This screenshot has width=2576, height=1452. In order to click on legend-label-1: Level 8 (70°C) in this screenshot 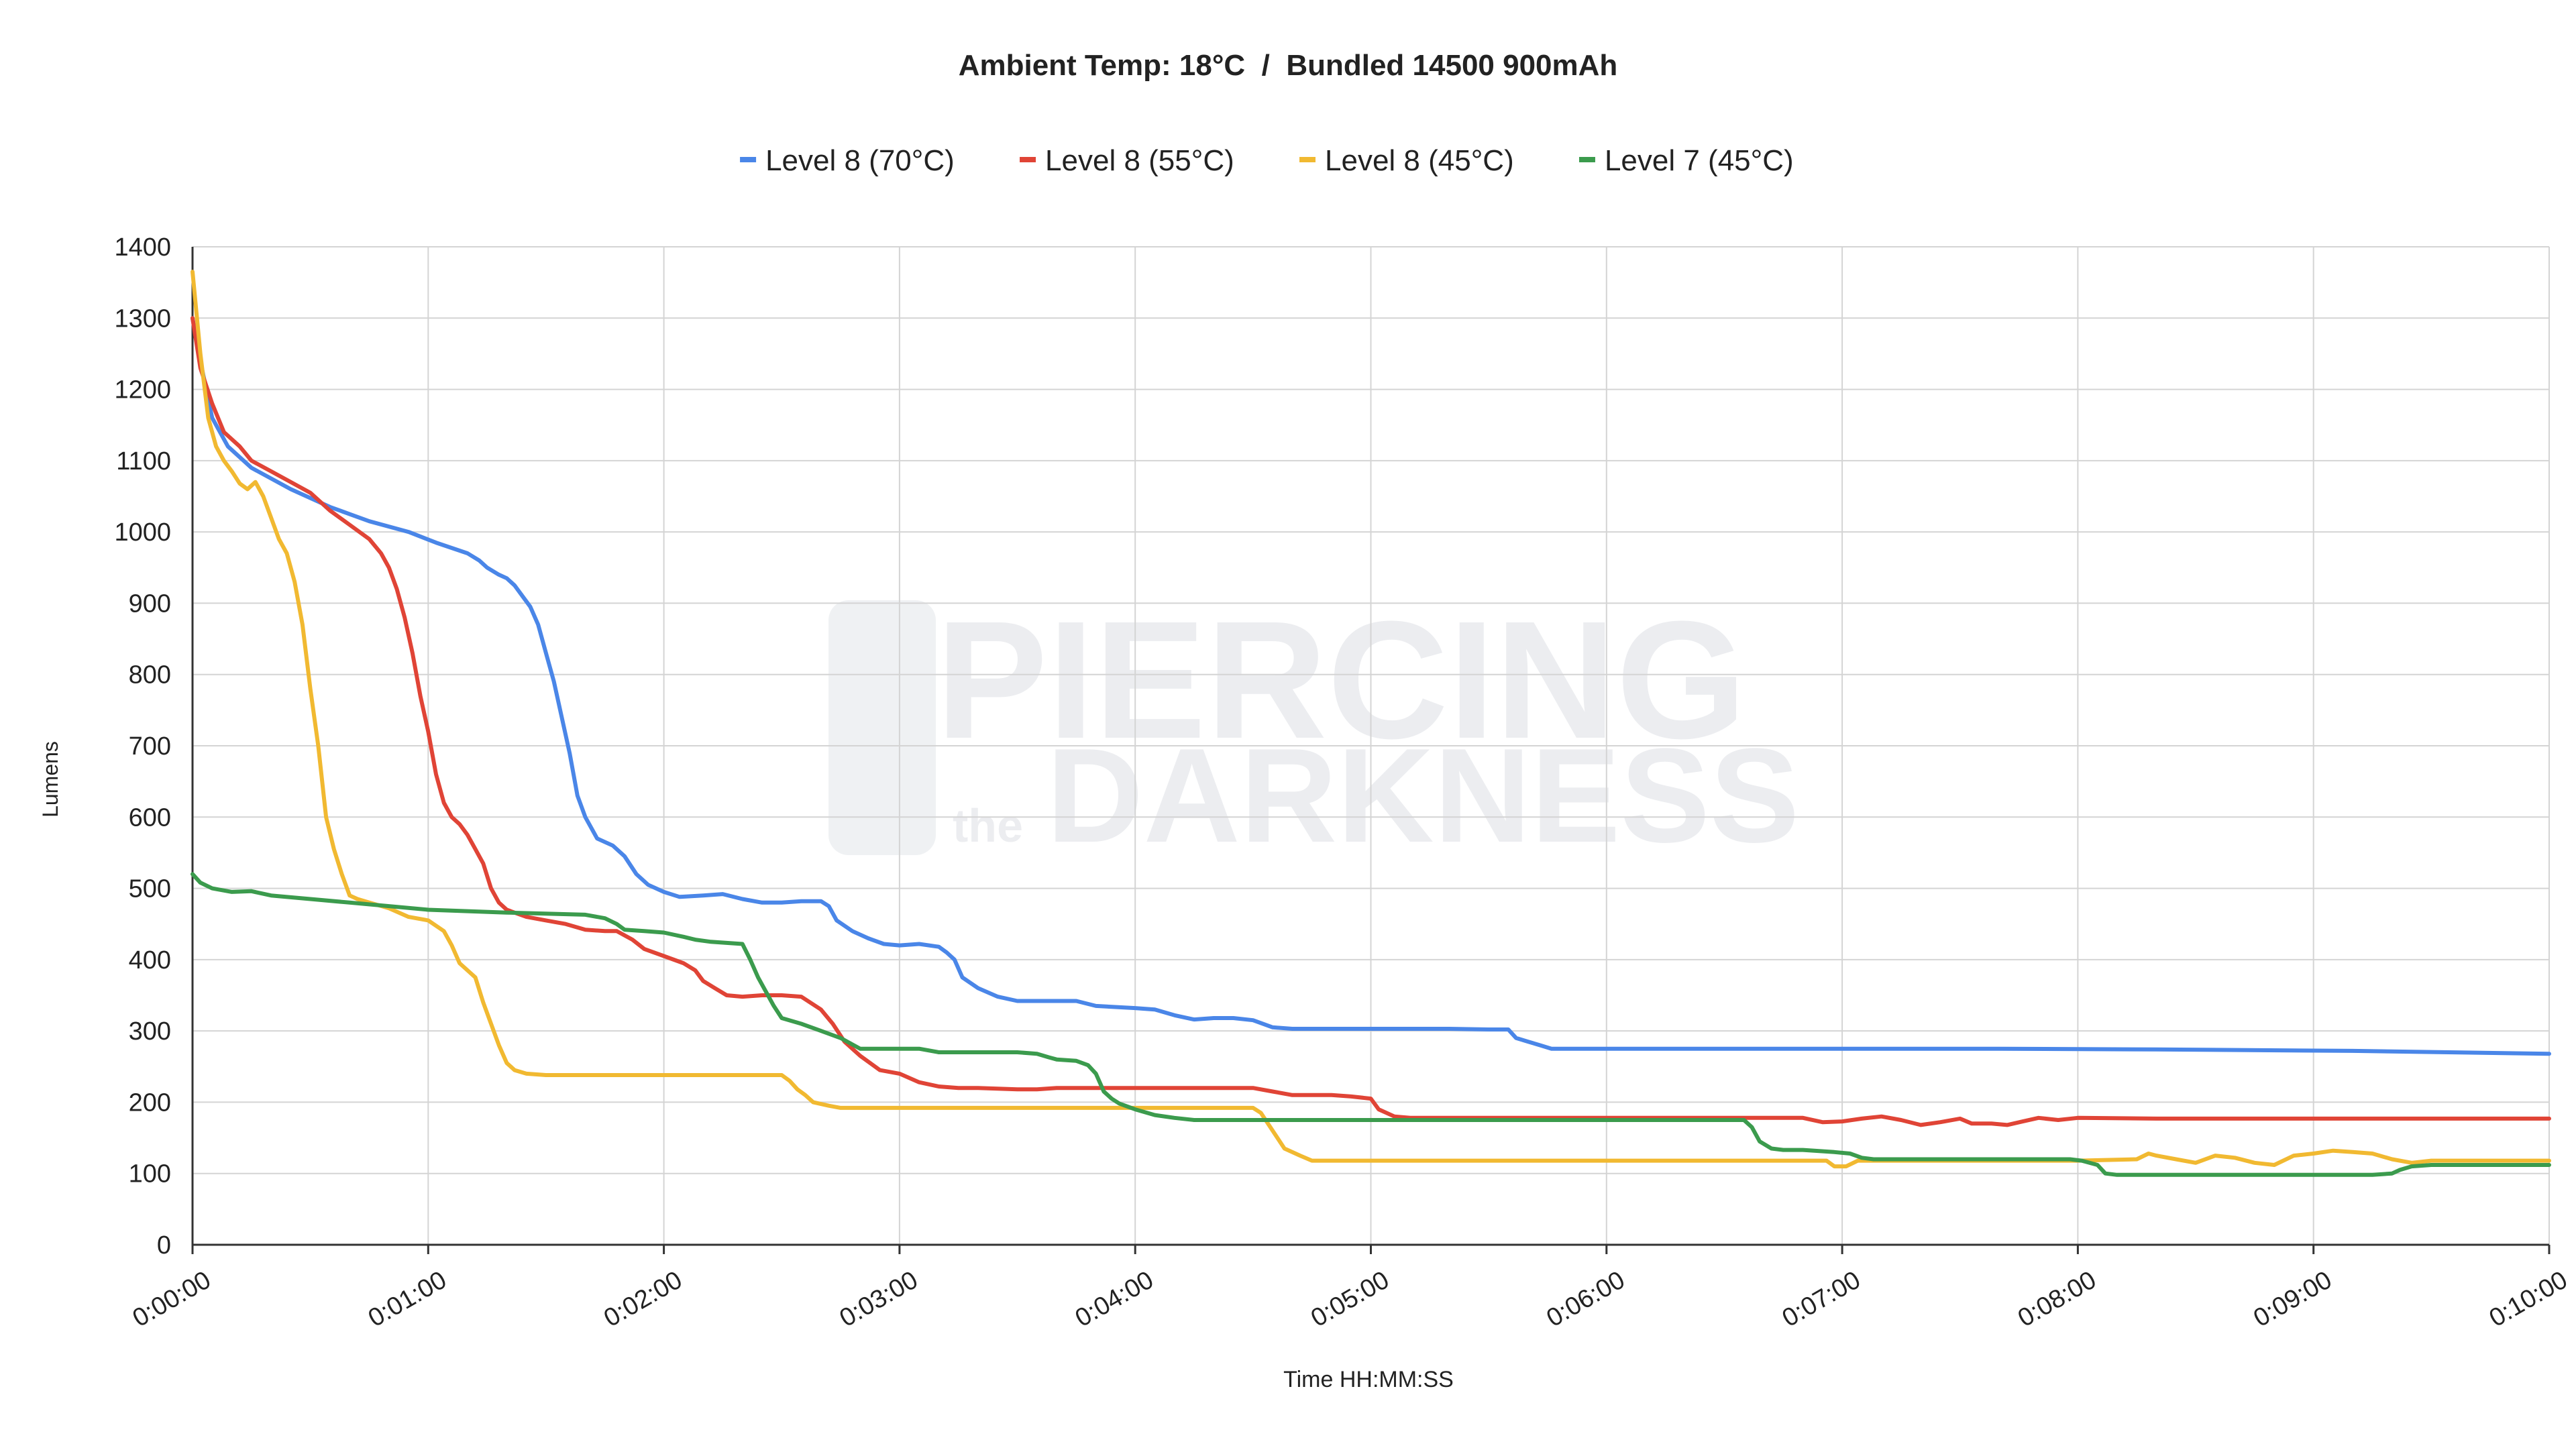, I will do `click(860, 160)`.